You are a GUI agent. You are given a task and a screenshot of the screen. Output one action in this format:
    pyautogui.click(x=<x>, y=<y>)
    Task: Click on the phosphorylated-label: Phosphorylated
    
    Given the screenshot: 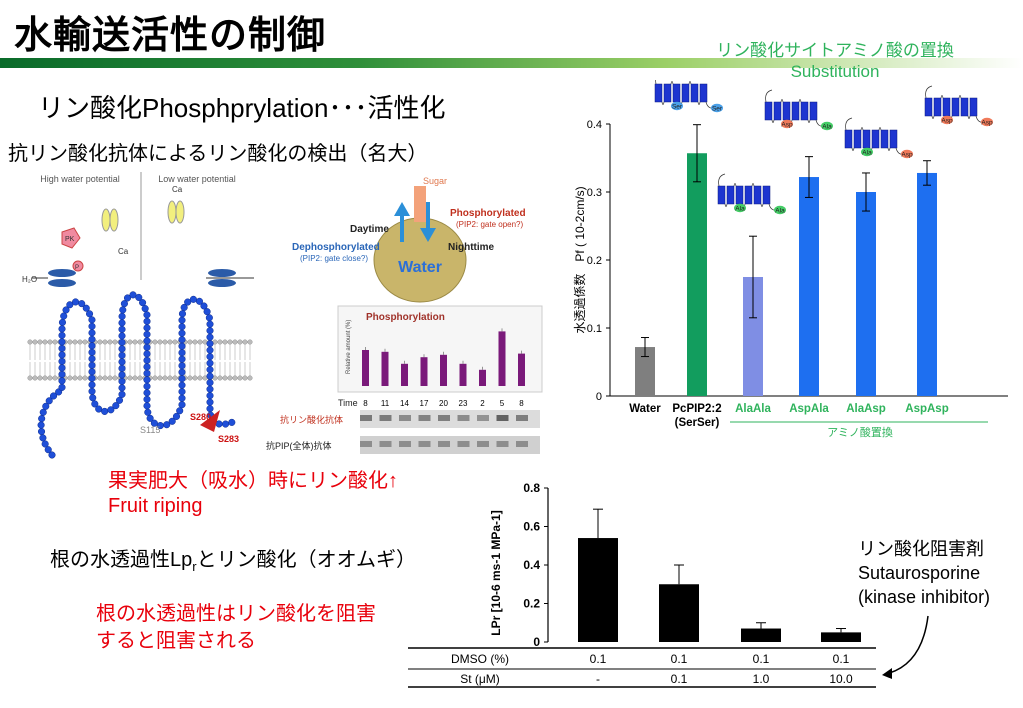 What is the action you would take?
    pyautogui.click(x=488, y=213)
    